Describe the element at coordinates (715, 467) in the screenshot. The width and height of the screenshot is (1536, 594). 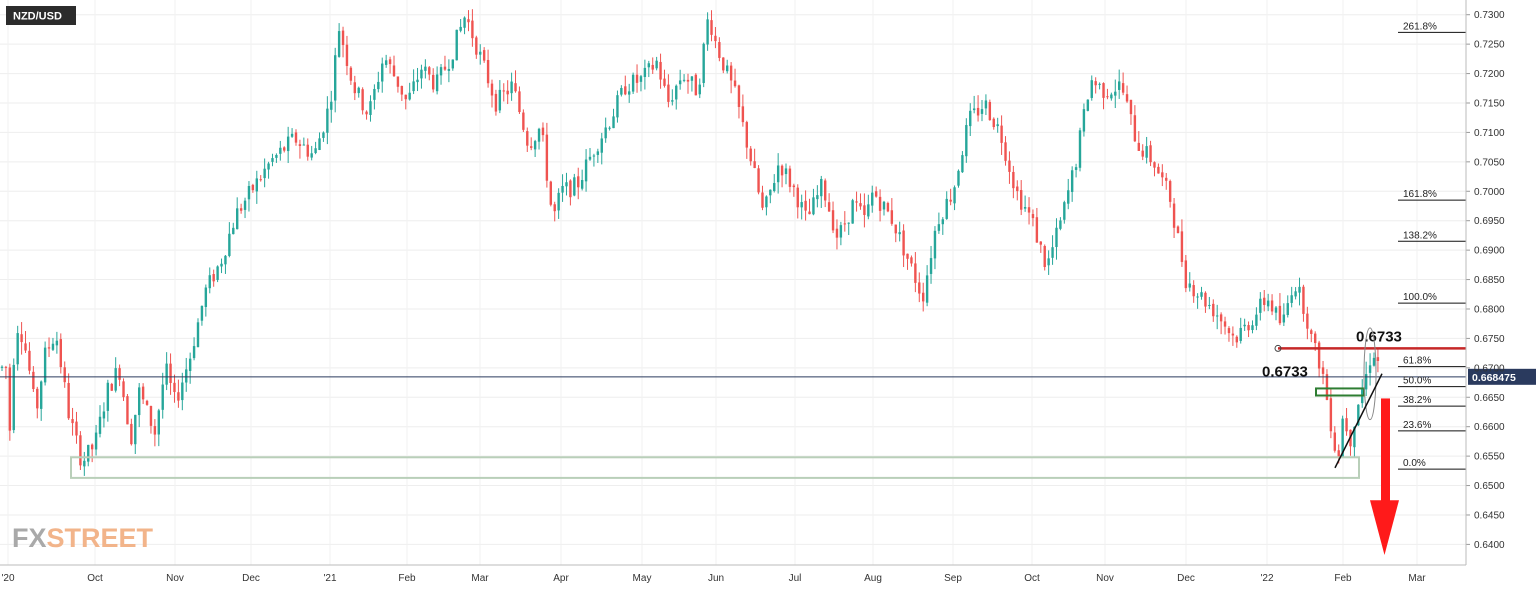
I see `support-zone` at that location.